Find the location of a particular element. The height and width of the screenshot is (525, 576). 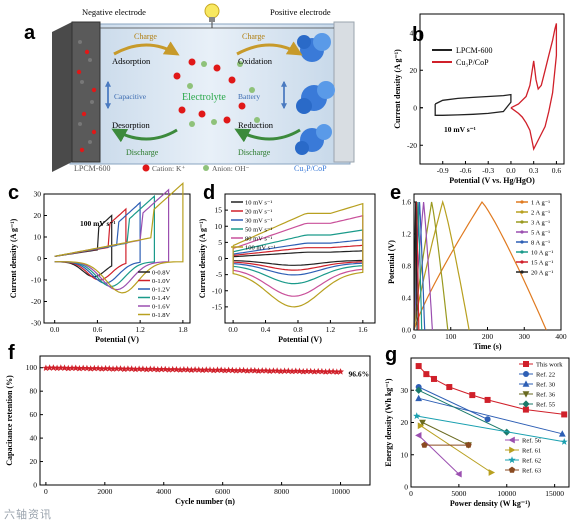

positive-electrode-plate is located at coordinates (344, 92).